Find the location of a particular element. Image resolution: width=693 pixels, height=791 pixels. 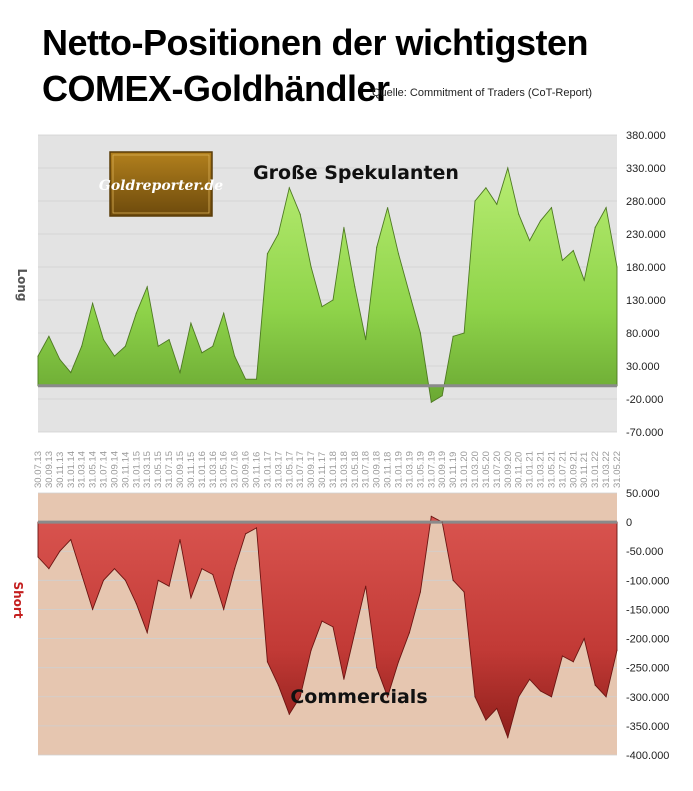

x-tick-label: 31.03.19 is located at coordinates (409, 469).